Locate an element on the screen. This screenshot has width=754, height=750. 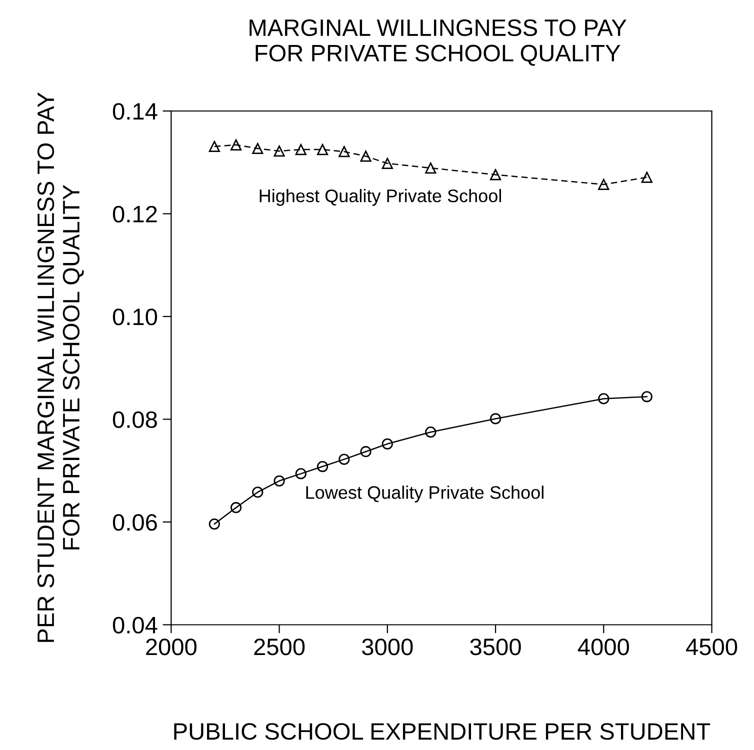
y-tick-label: 0.14 is located at coordinates (135, 111).